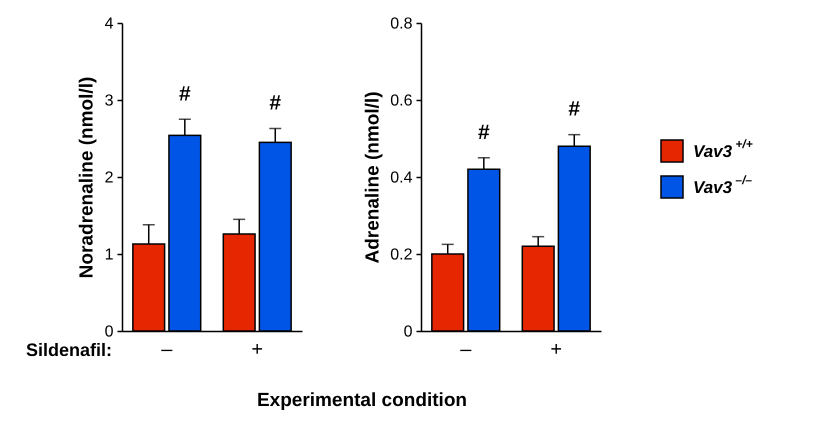 Image resolution: width=823 pixels, height=434 pixels. I want to click on text: Sildenafil:, so click(69, 350).